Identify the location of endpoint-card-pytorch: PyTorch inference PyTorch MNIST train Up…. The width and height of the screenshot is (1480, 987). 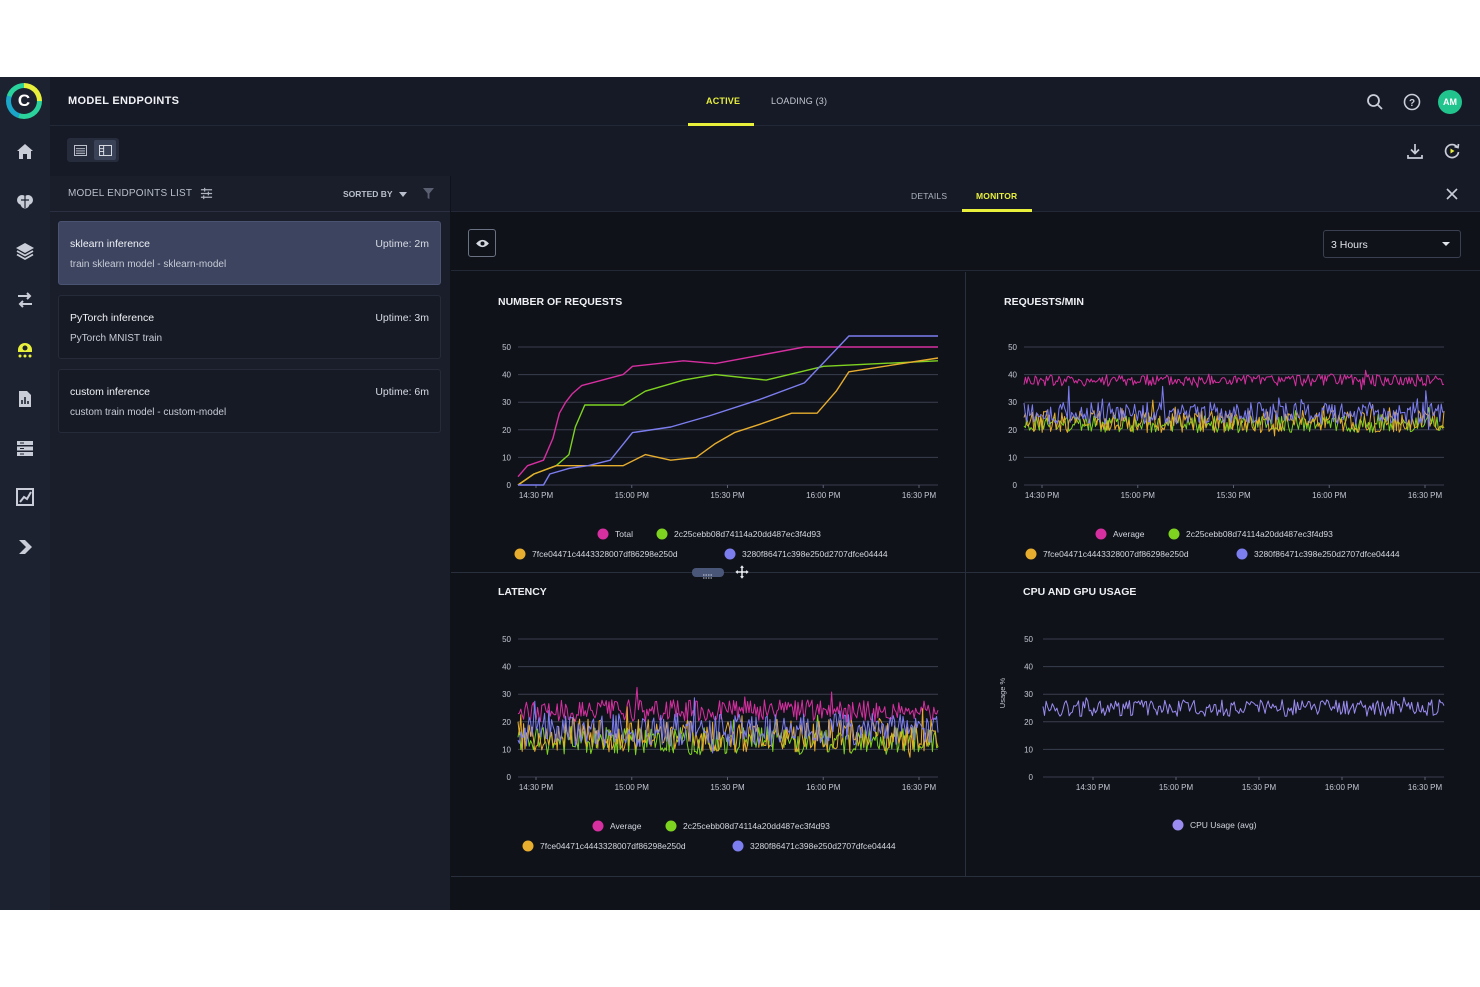
(249, 327).